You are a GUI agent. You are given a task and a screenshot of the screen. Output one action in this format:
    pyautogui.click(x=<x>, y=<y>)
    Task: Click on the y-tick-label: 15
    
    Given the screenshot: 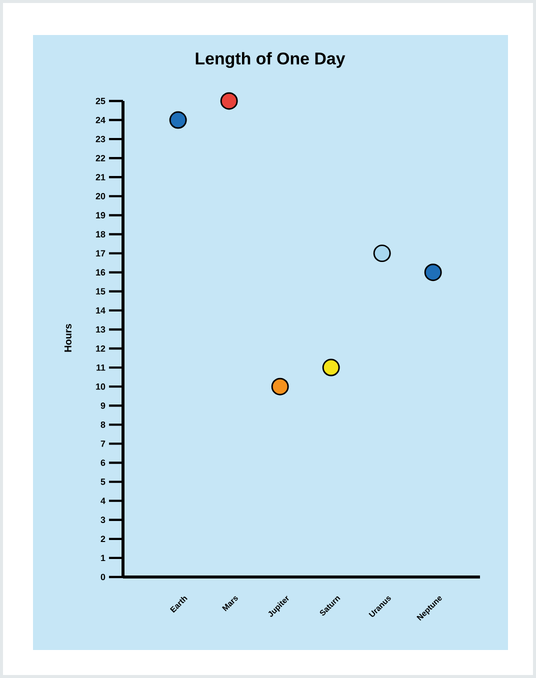 What is the action you would take?
    pyautogui.click(x=101, y=291)
    